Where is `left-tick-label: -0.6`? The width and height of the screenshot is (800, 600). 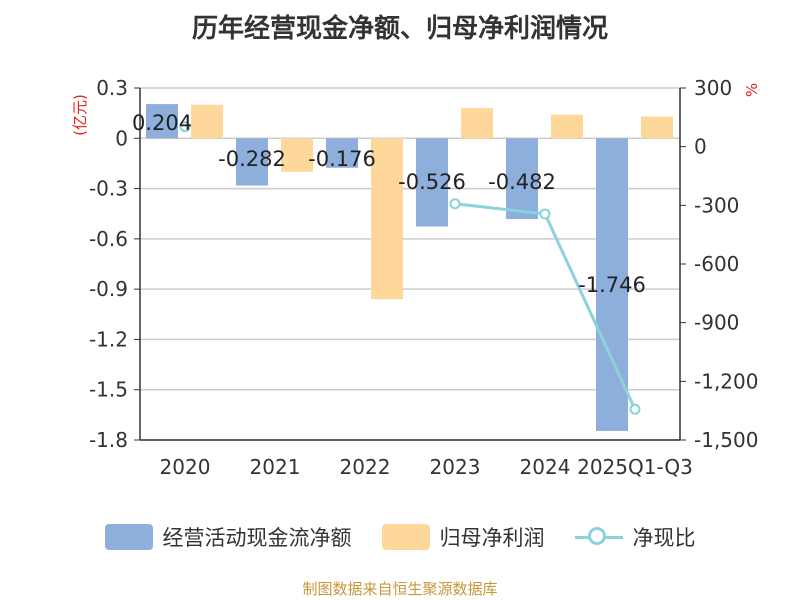
left-tick-label: -0.6 is located at coordinates (108, 239).